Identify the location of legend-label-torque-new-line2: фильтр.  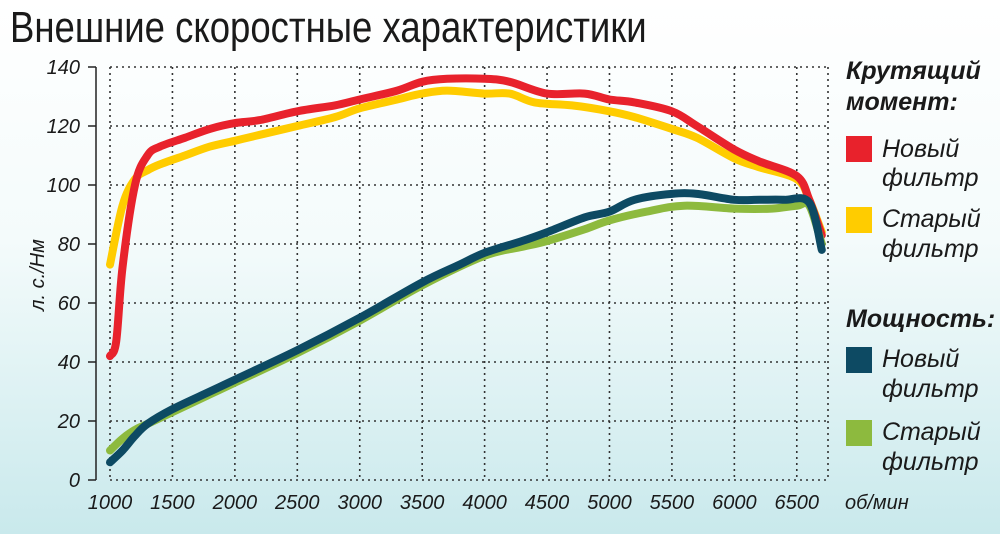
(930, 178).